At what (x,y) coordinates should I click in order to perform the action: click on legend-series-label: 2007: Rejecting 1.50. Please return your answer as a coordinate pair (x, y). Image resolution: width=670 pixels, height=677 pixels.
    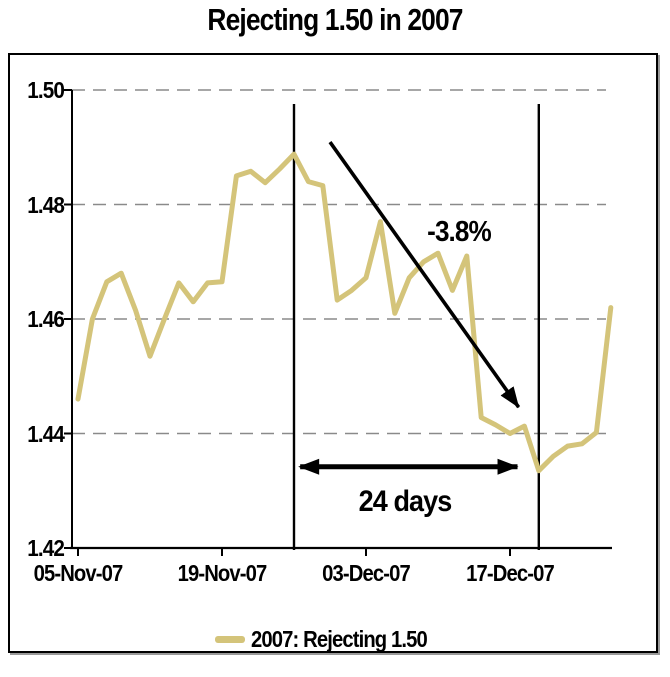
    Looking at the image, I should click on (339, 638).